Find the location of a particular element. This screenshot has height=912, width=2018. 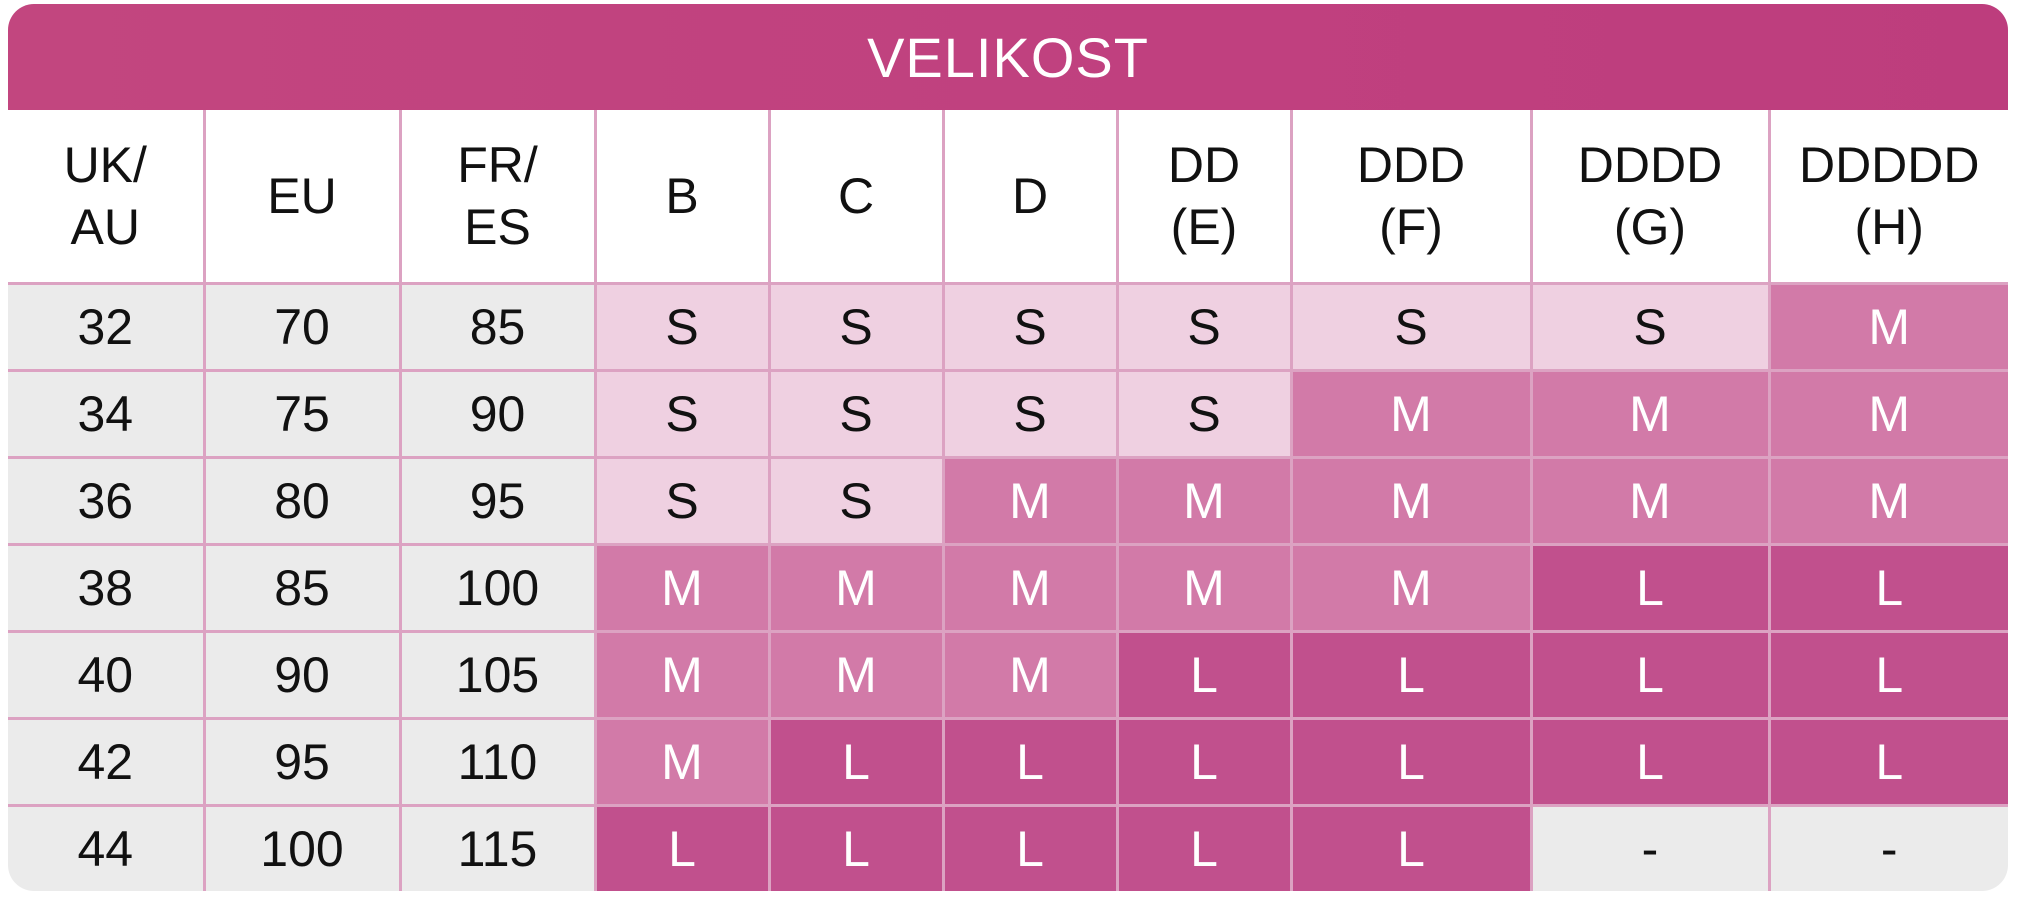

fr-es-cell: 110 is located at coordinates (497, 762).